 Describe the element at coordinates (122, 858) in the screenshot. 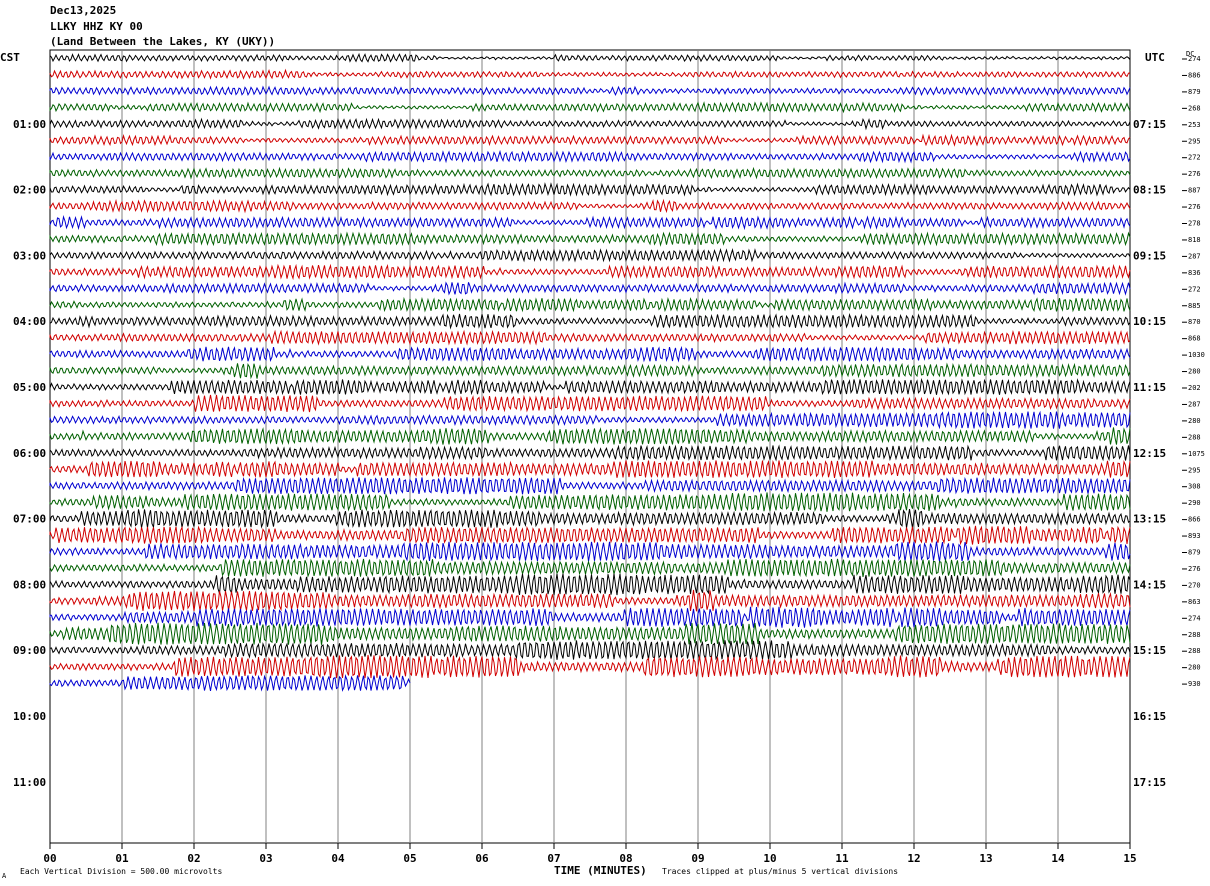

I see `x-tick-label: 01` at that location.